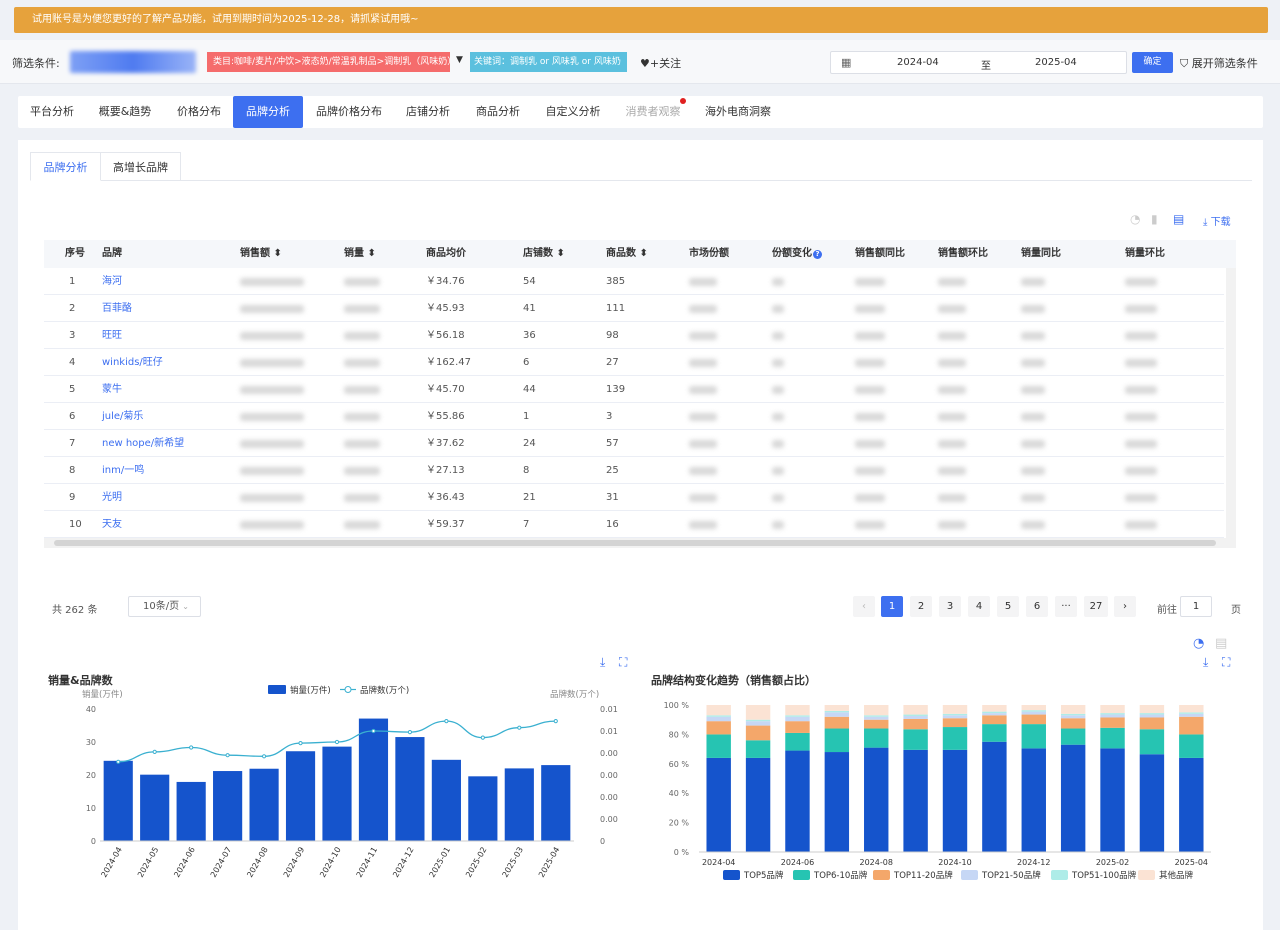  Describe the element at coordinates (360, 254) in the screenshot. I see `col-volume: 销量 ⬍` at that location.